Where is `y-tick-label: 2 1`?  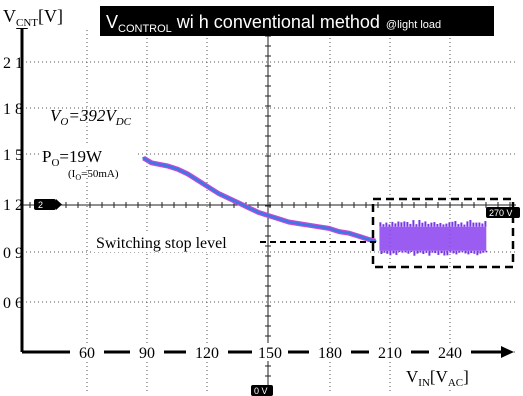
y-tick-label: 2 1 is located at coordinates (13, 63).